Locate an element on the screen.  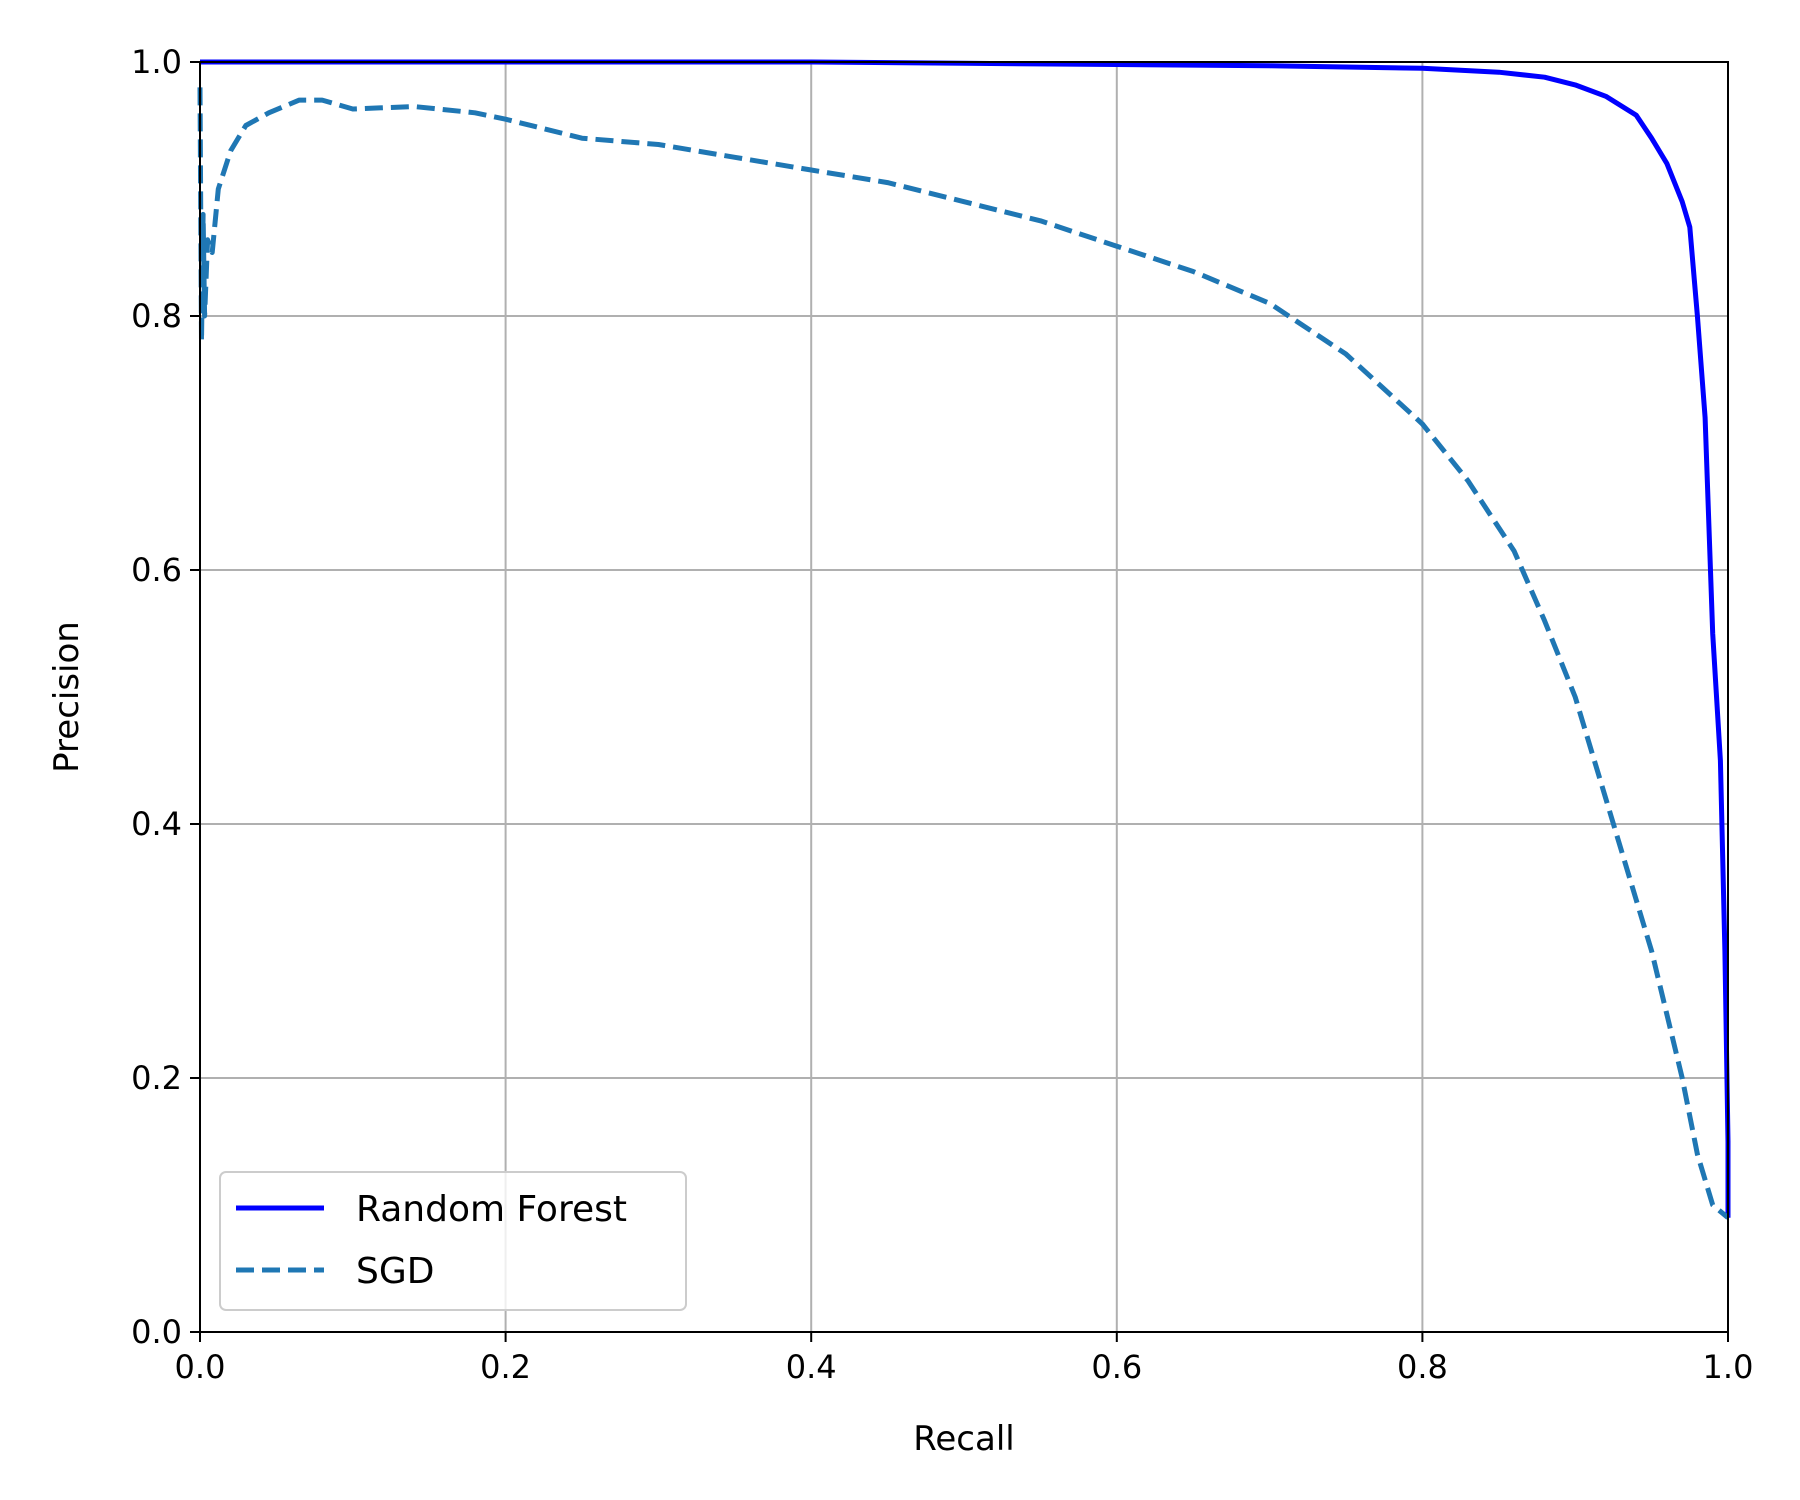
x-tick-label: 0.4 is located at coordinates (811, 1367).